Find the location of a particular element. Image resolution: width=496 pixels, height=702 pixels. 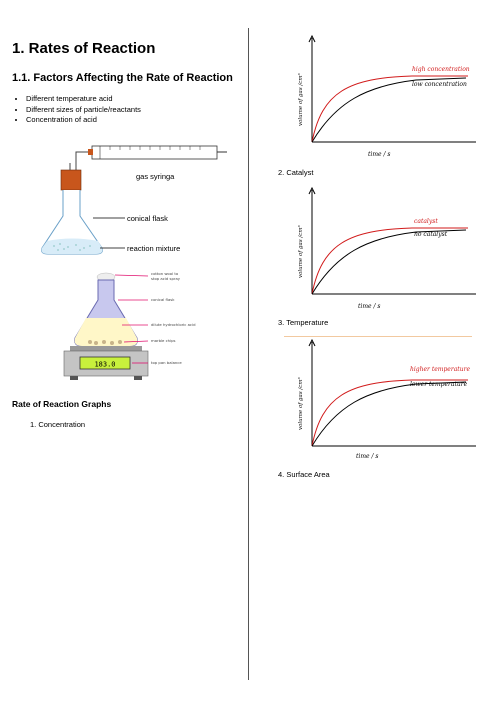

divider-line is located at coordinates (378, 336).